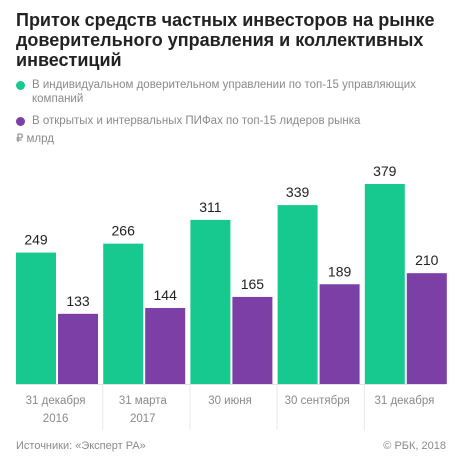  I want to click on x-tick-label-0-1: 2016, so click(56, 419).